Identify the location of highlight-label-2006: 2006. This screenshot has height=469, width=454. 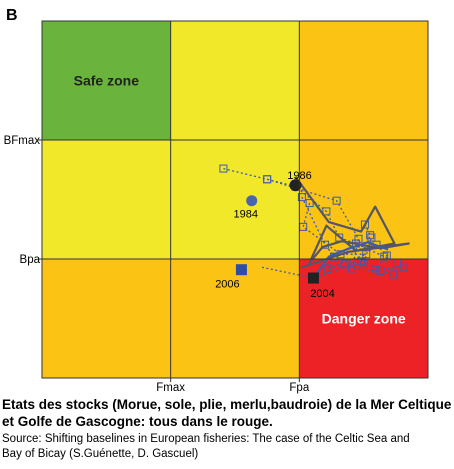
(227, 285).